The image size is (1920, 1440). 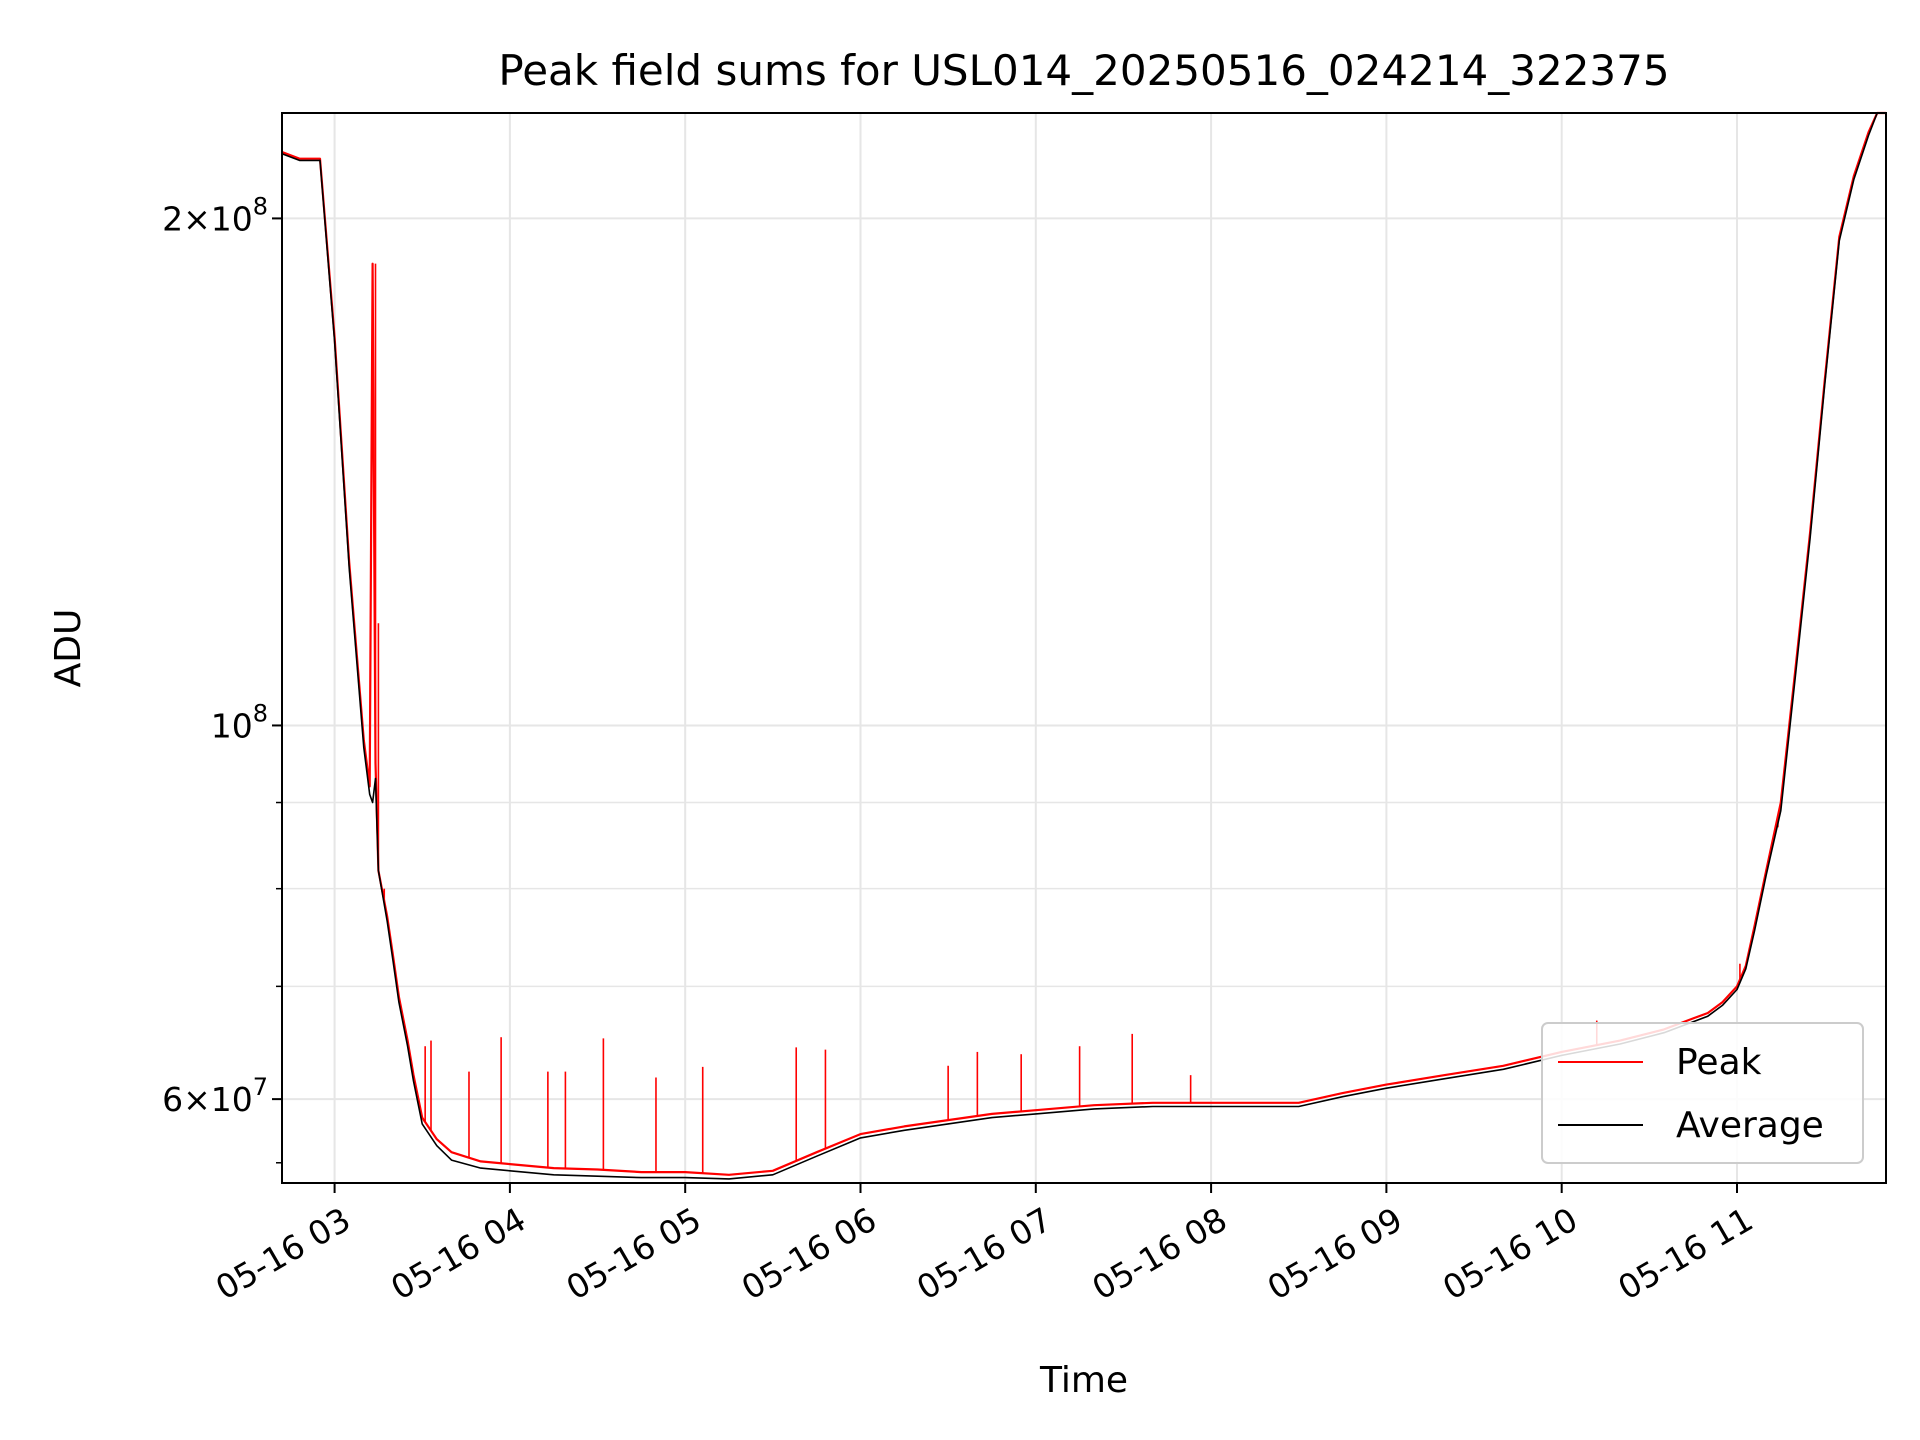 What do you see at coordinates (207, 218) in the screenshot?
I see `y-tick-base: 2×10` at bounding box center [207, 218].